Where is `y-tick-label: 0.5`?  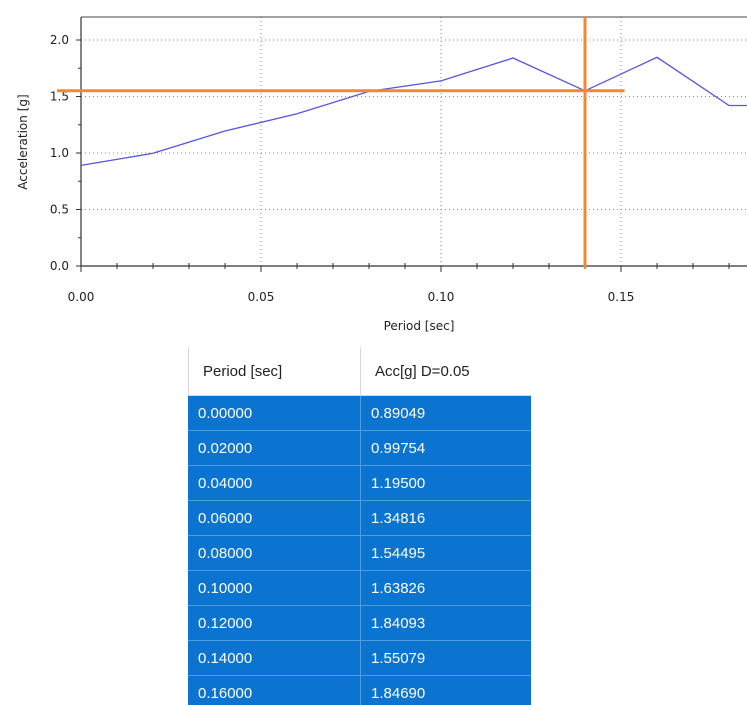
y-tick-label: 0.5 is located at coordinates (59, 210).